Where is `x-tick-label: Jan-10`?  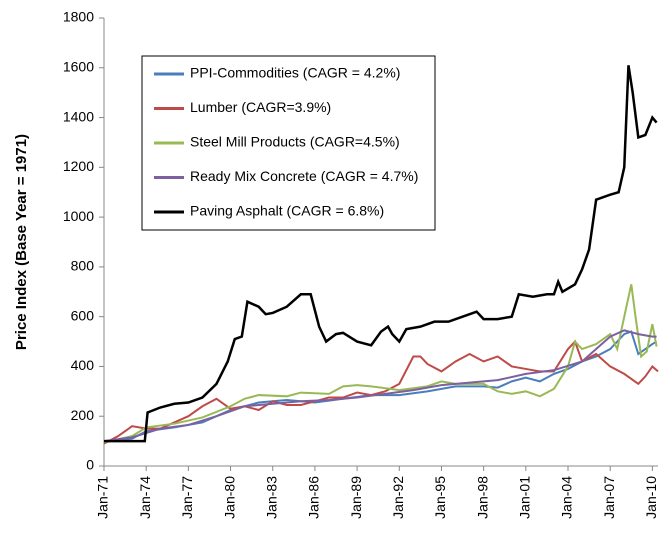 x-tick-label: Jan-10 is located at coordinates (651, 497).